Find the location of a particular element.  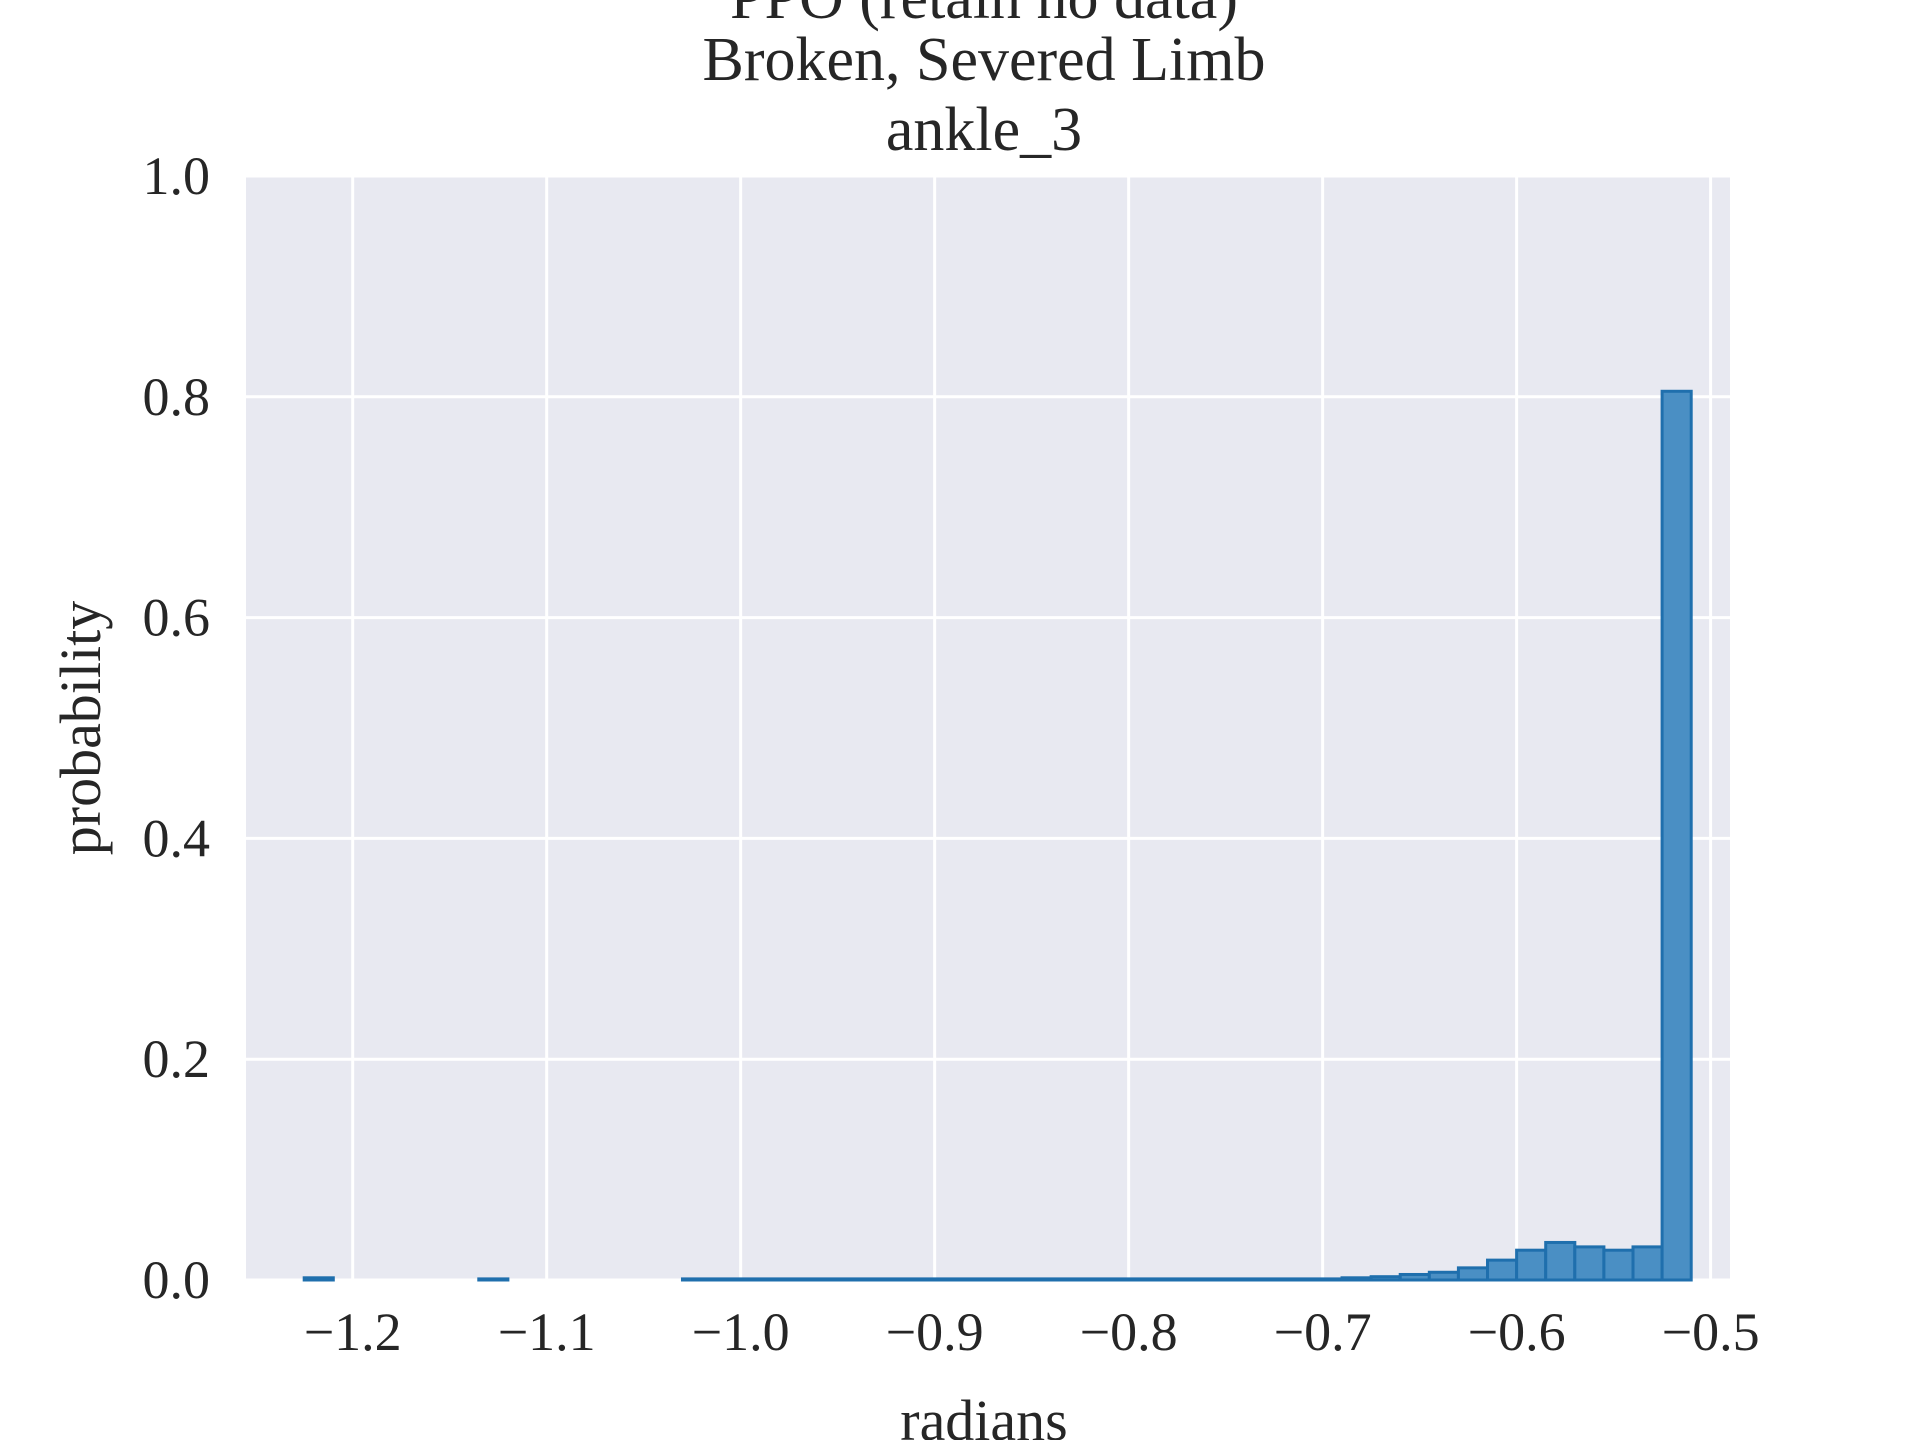

chart-title-line-1: PPO (retain no data) is located at coordinates (984, 16).